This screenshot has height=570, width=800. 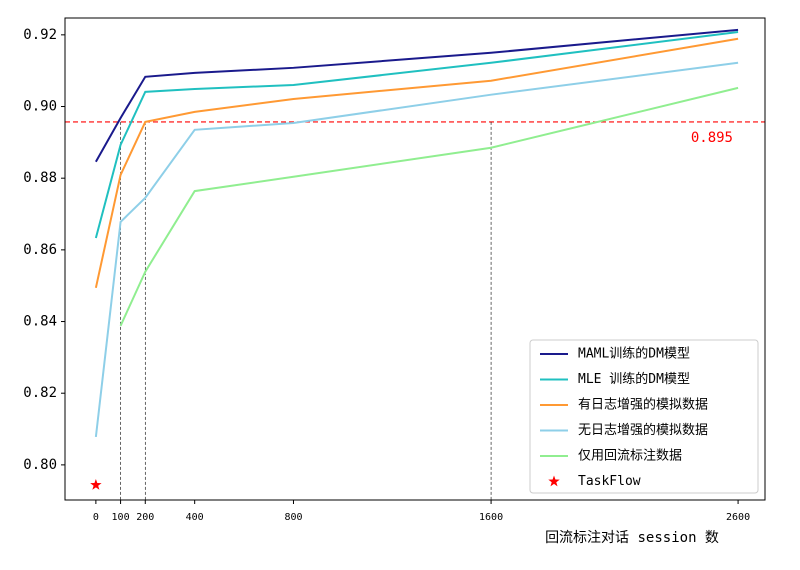 What do you see at coordinates (634, 354) in the screenshot?
I see `legend-label: MAML训练的DM模型` at bounding box center [634, 354].